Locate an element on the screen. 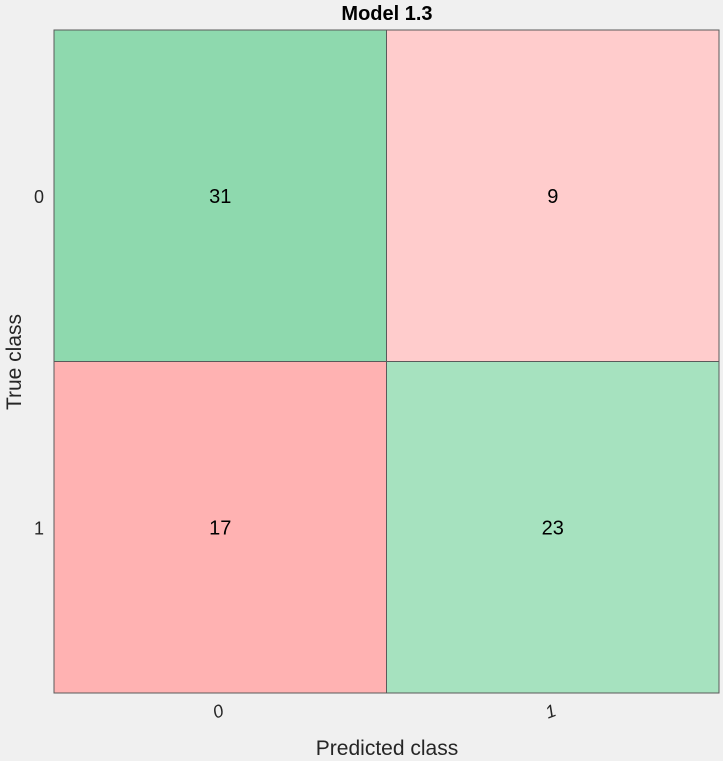 This screenshot has width=723, height=761. cell-value-label: 9 is located at coordinates (552, 197).